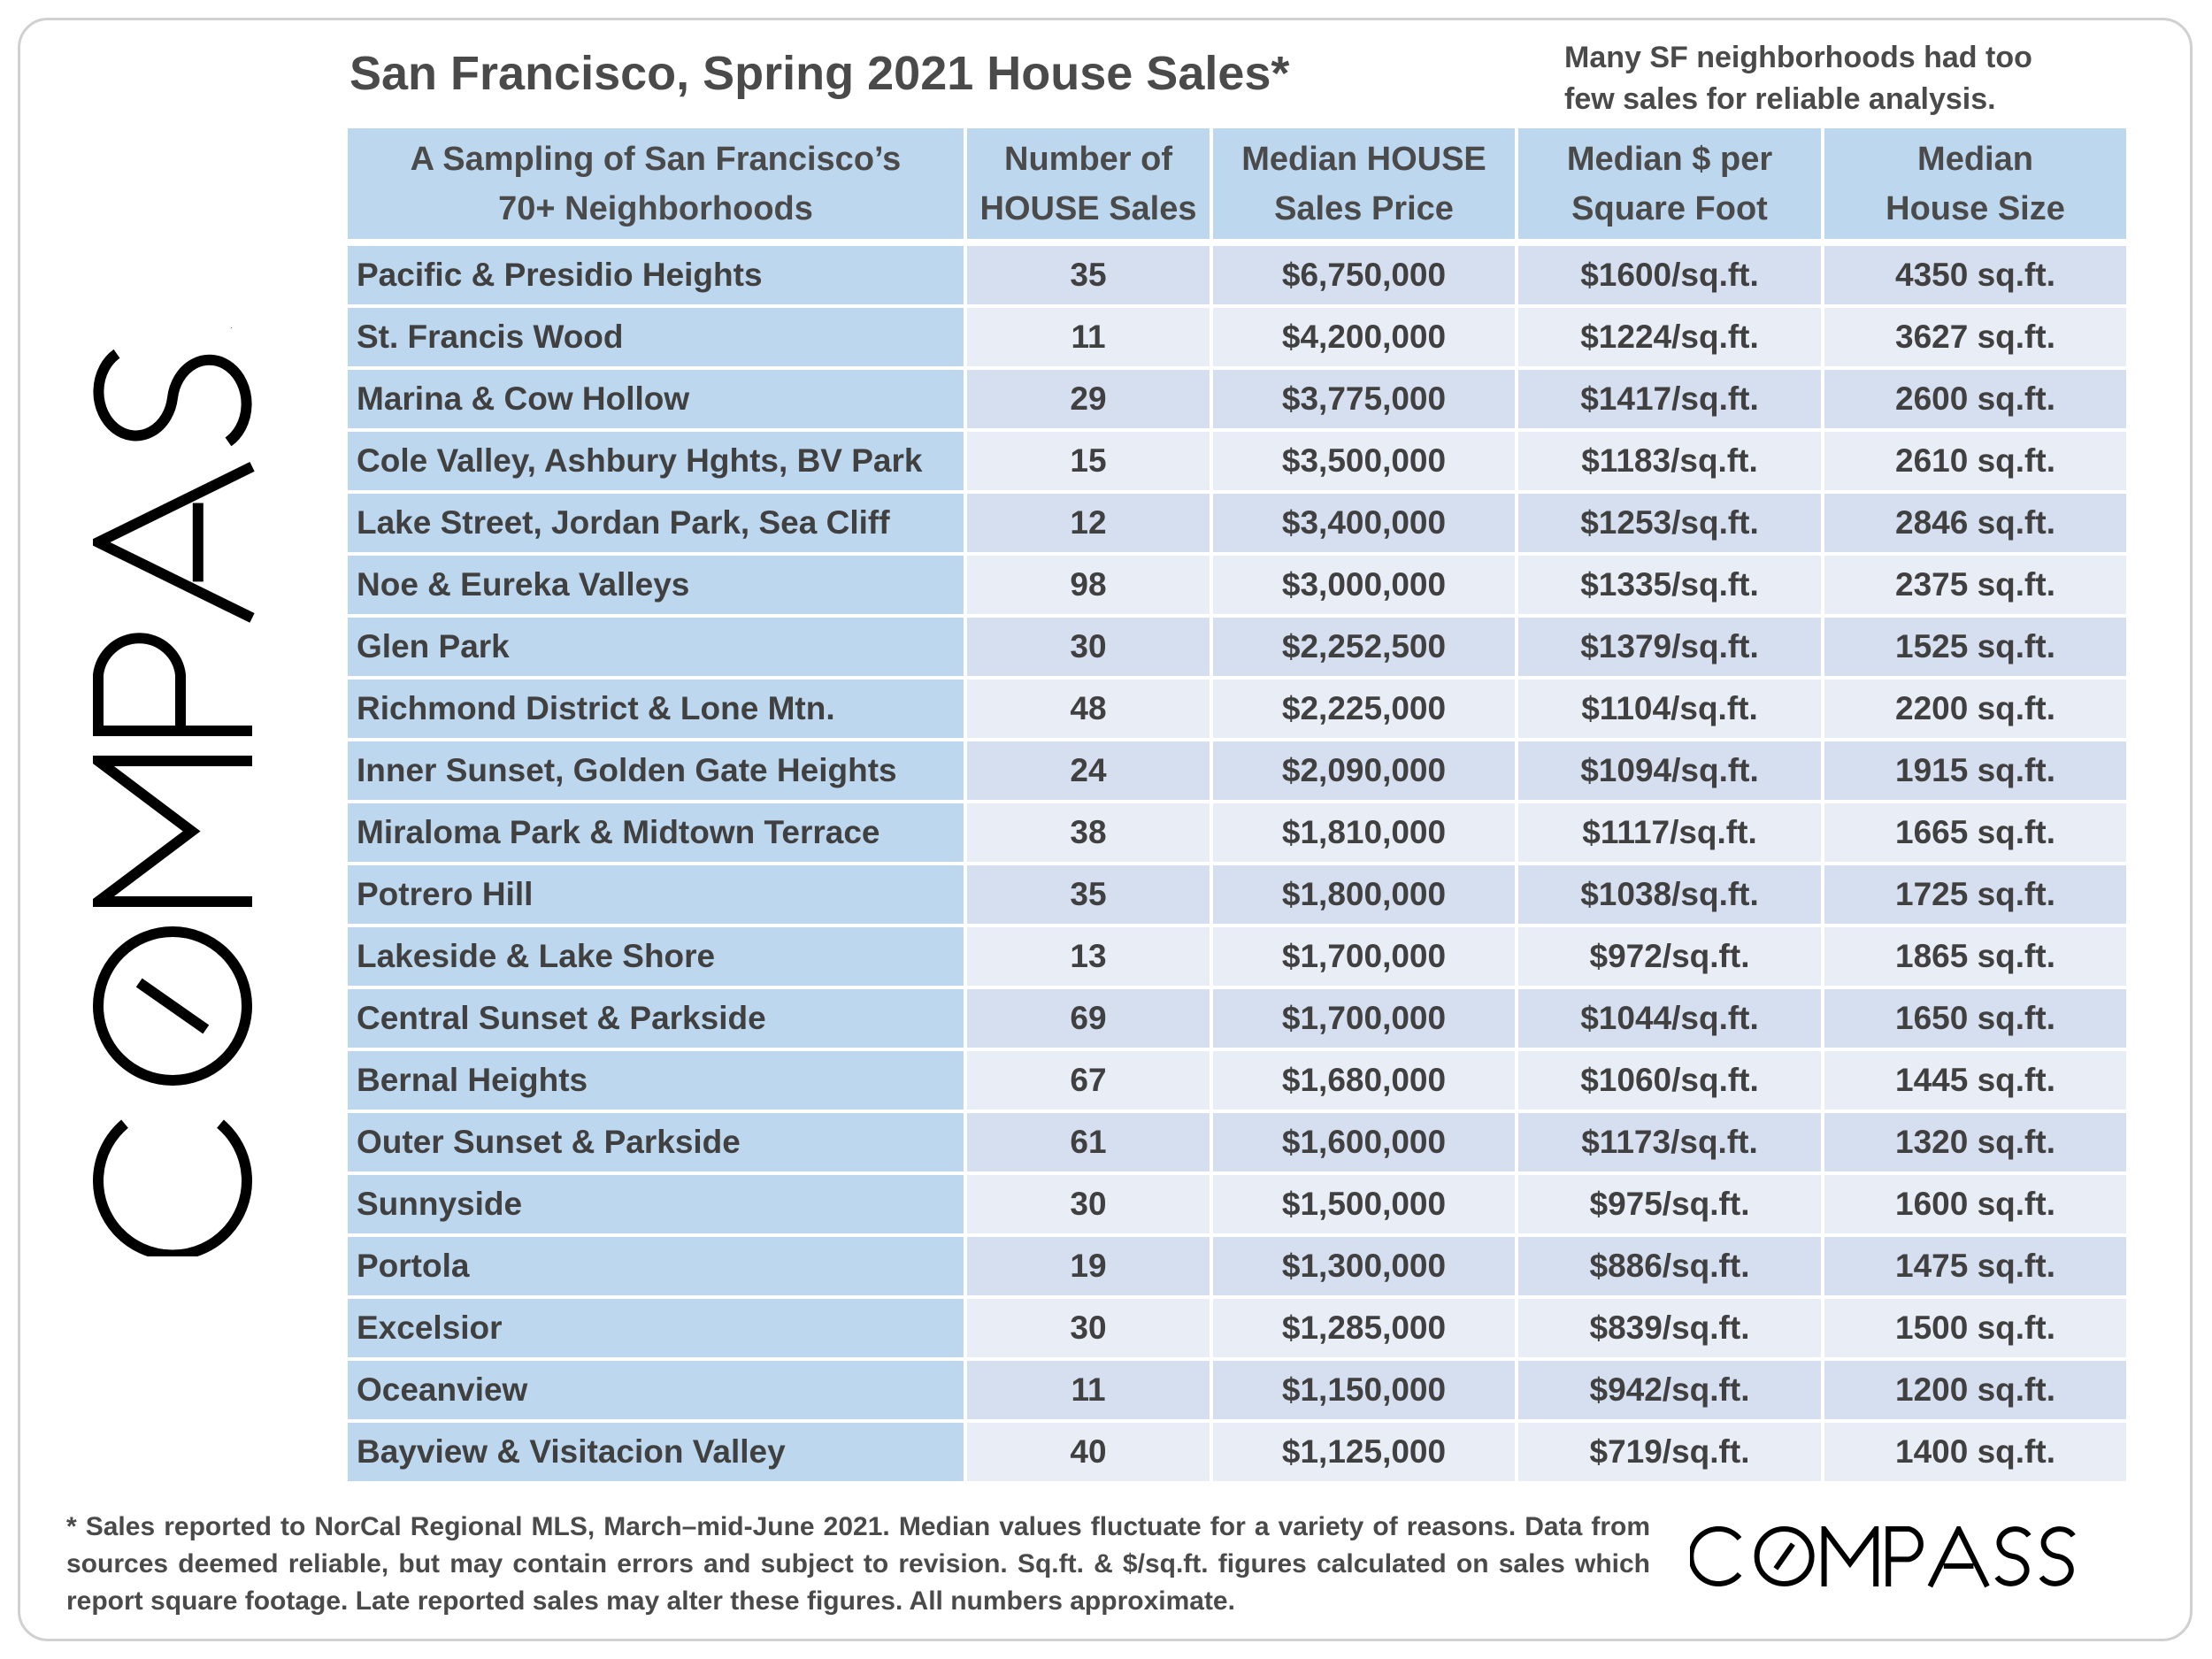 The image size is (2212, 1659). I want to click on value-cell: $886/sq.ft., so click(1671, 1268).